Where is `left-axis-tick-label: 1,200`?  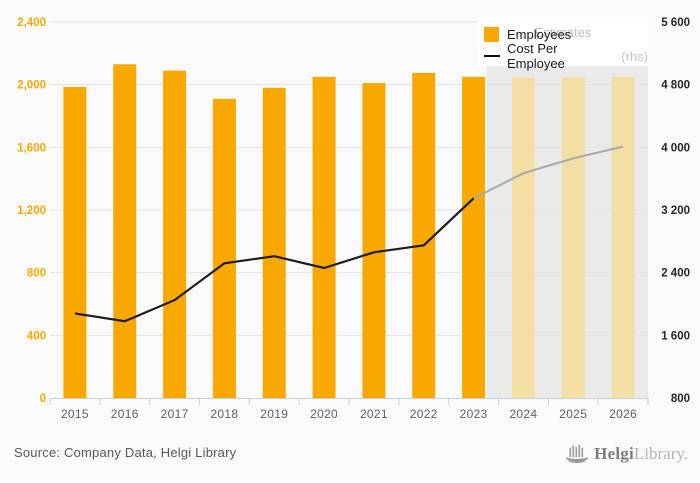 left-axis-tick-label: 1,200 is located at coordinates (31, 211).